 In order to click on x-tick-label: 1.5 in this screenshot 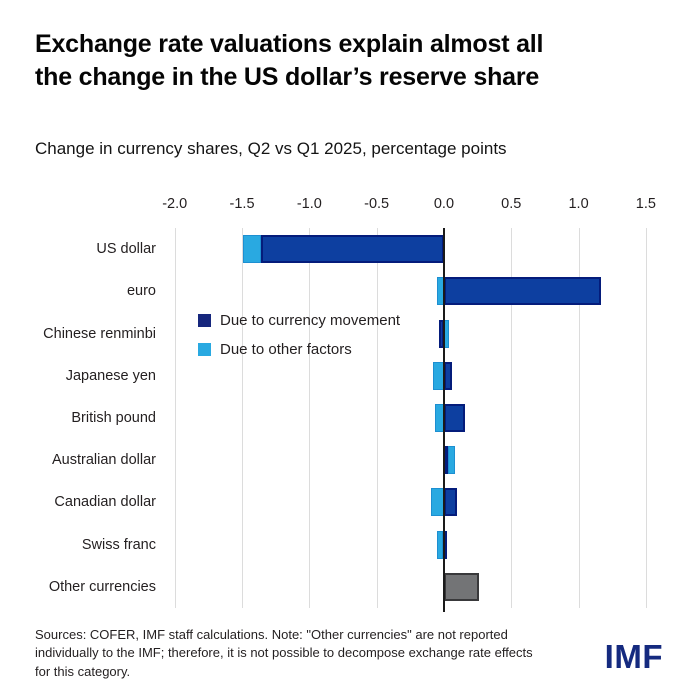, I will do `click(645, 204)`.